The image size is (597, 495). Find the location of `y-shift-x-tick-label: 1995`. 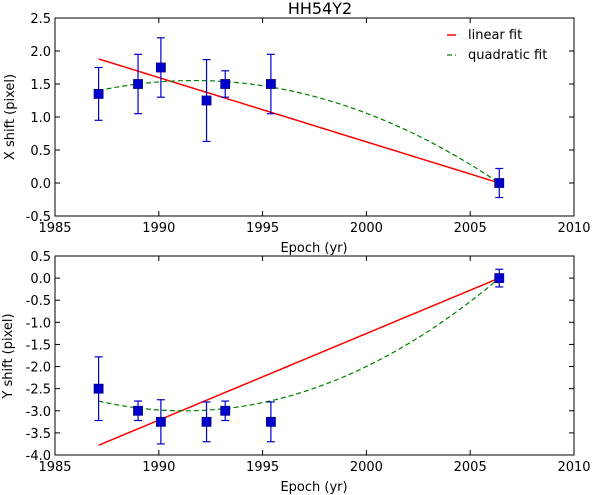

y-shift-x-tick-label: 1995 is located at coordinates (262, 467).